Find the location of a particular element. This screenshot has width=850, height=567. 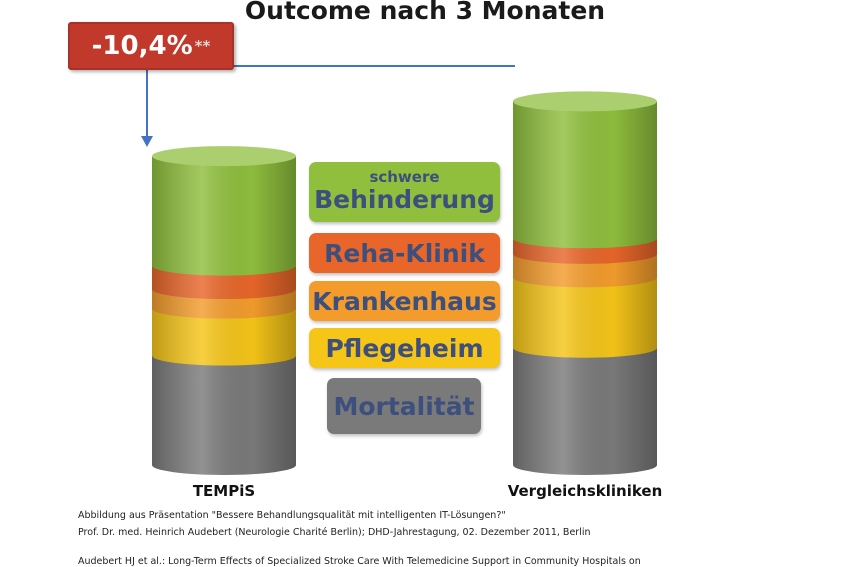

legend-reha-klinik: Reha-Klinik is located at coordinates (404, 253).